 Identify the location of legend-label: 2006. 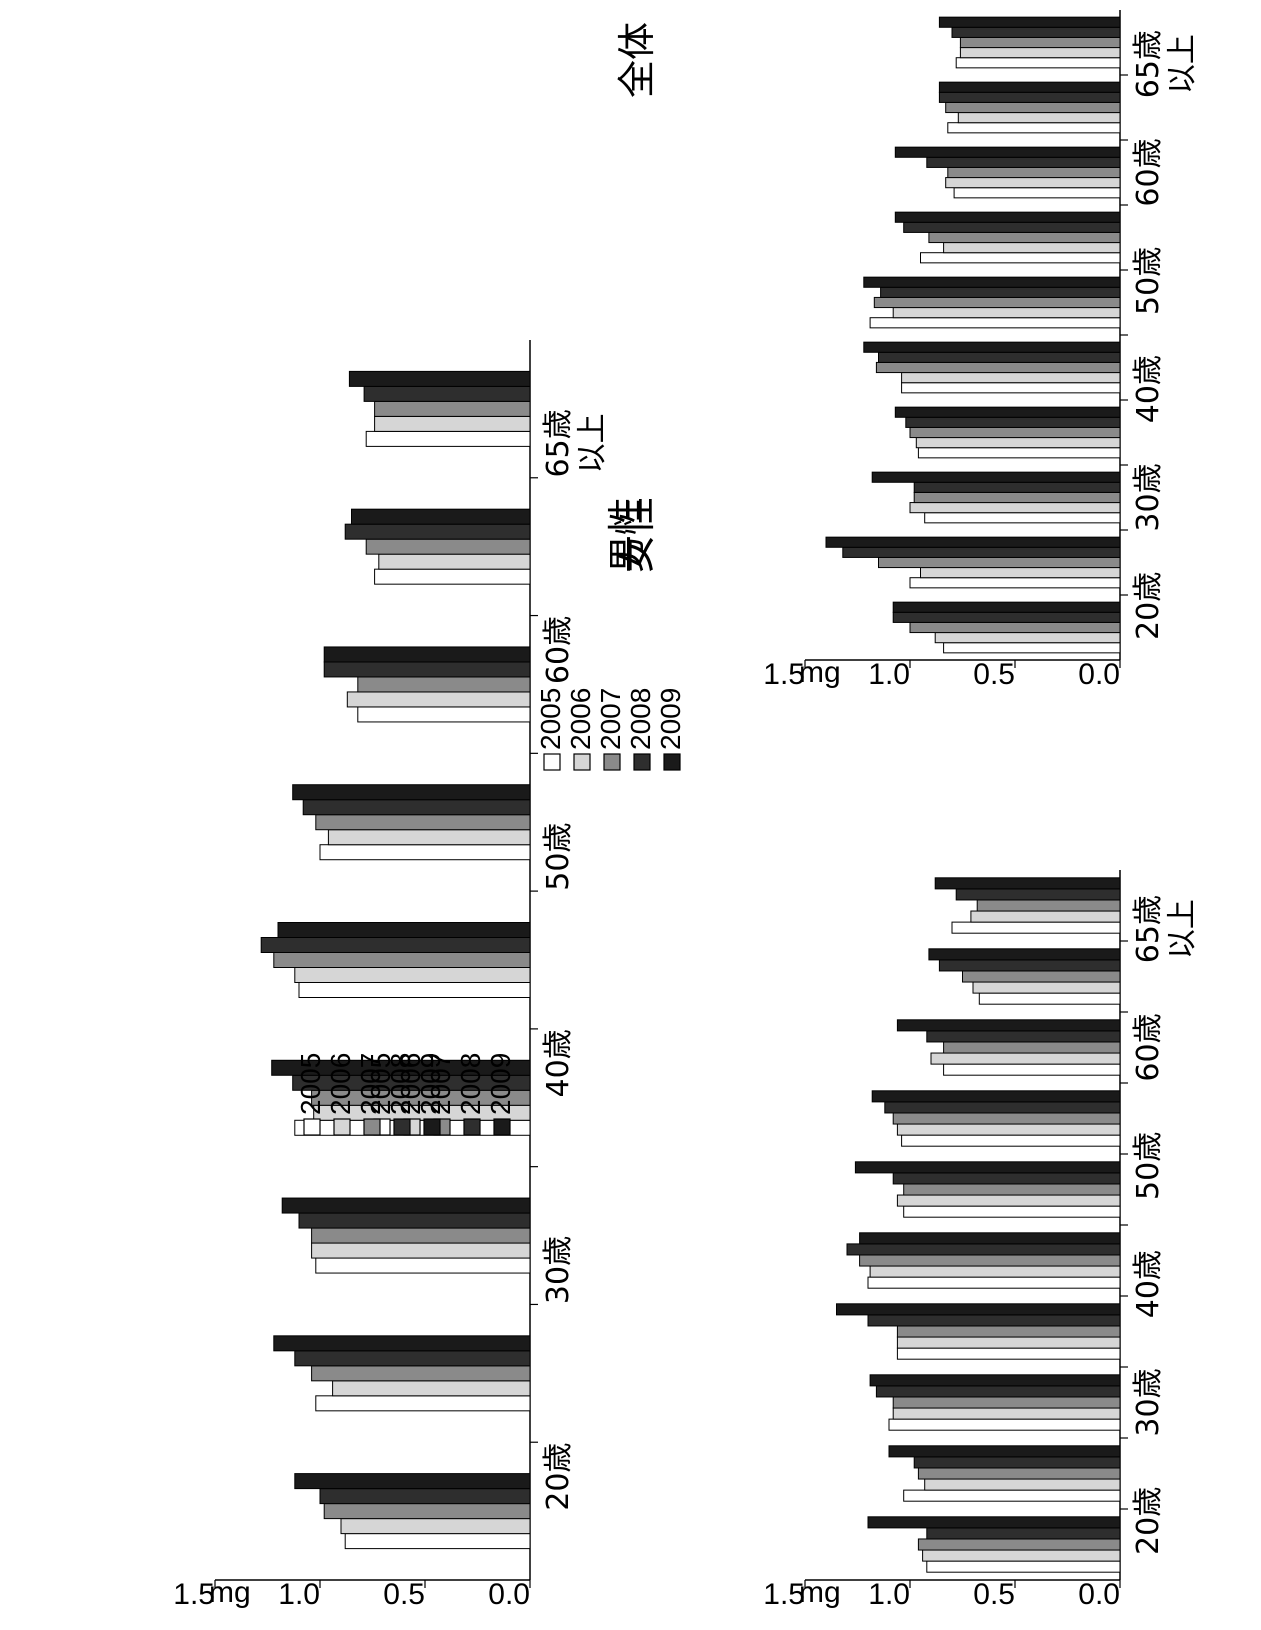
(410, 1084).